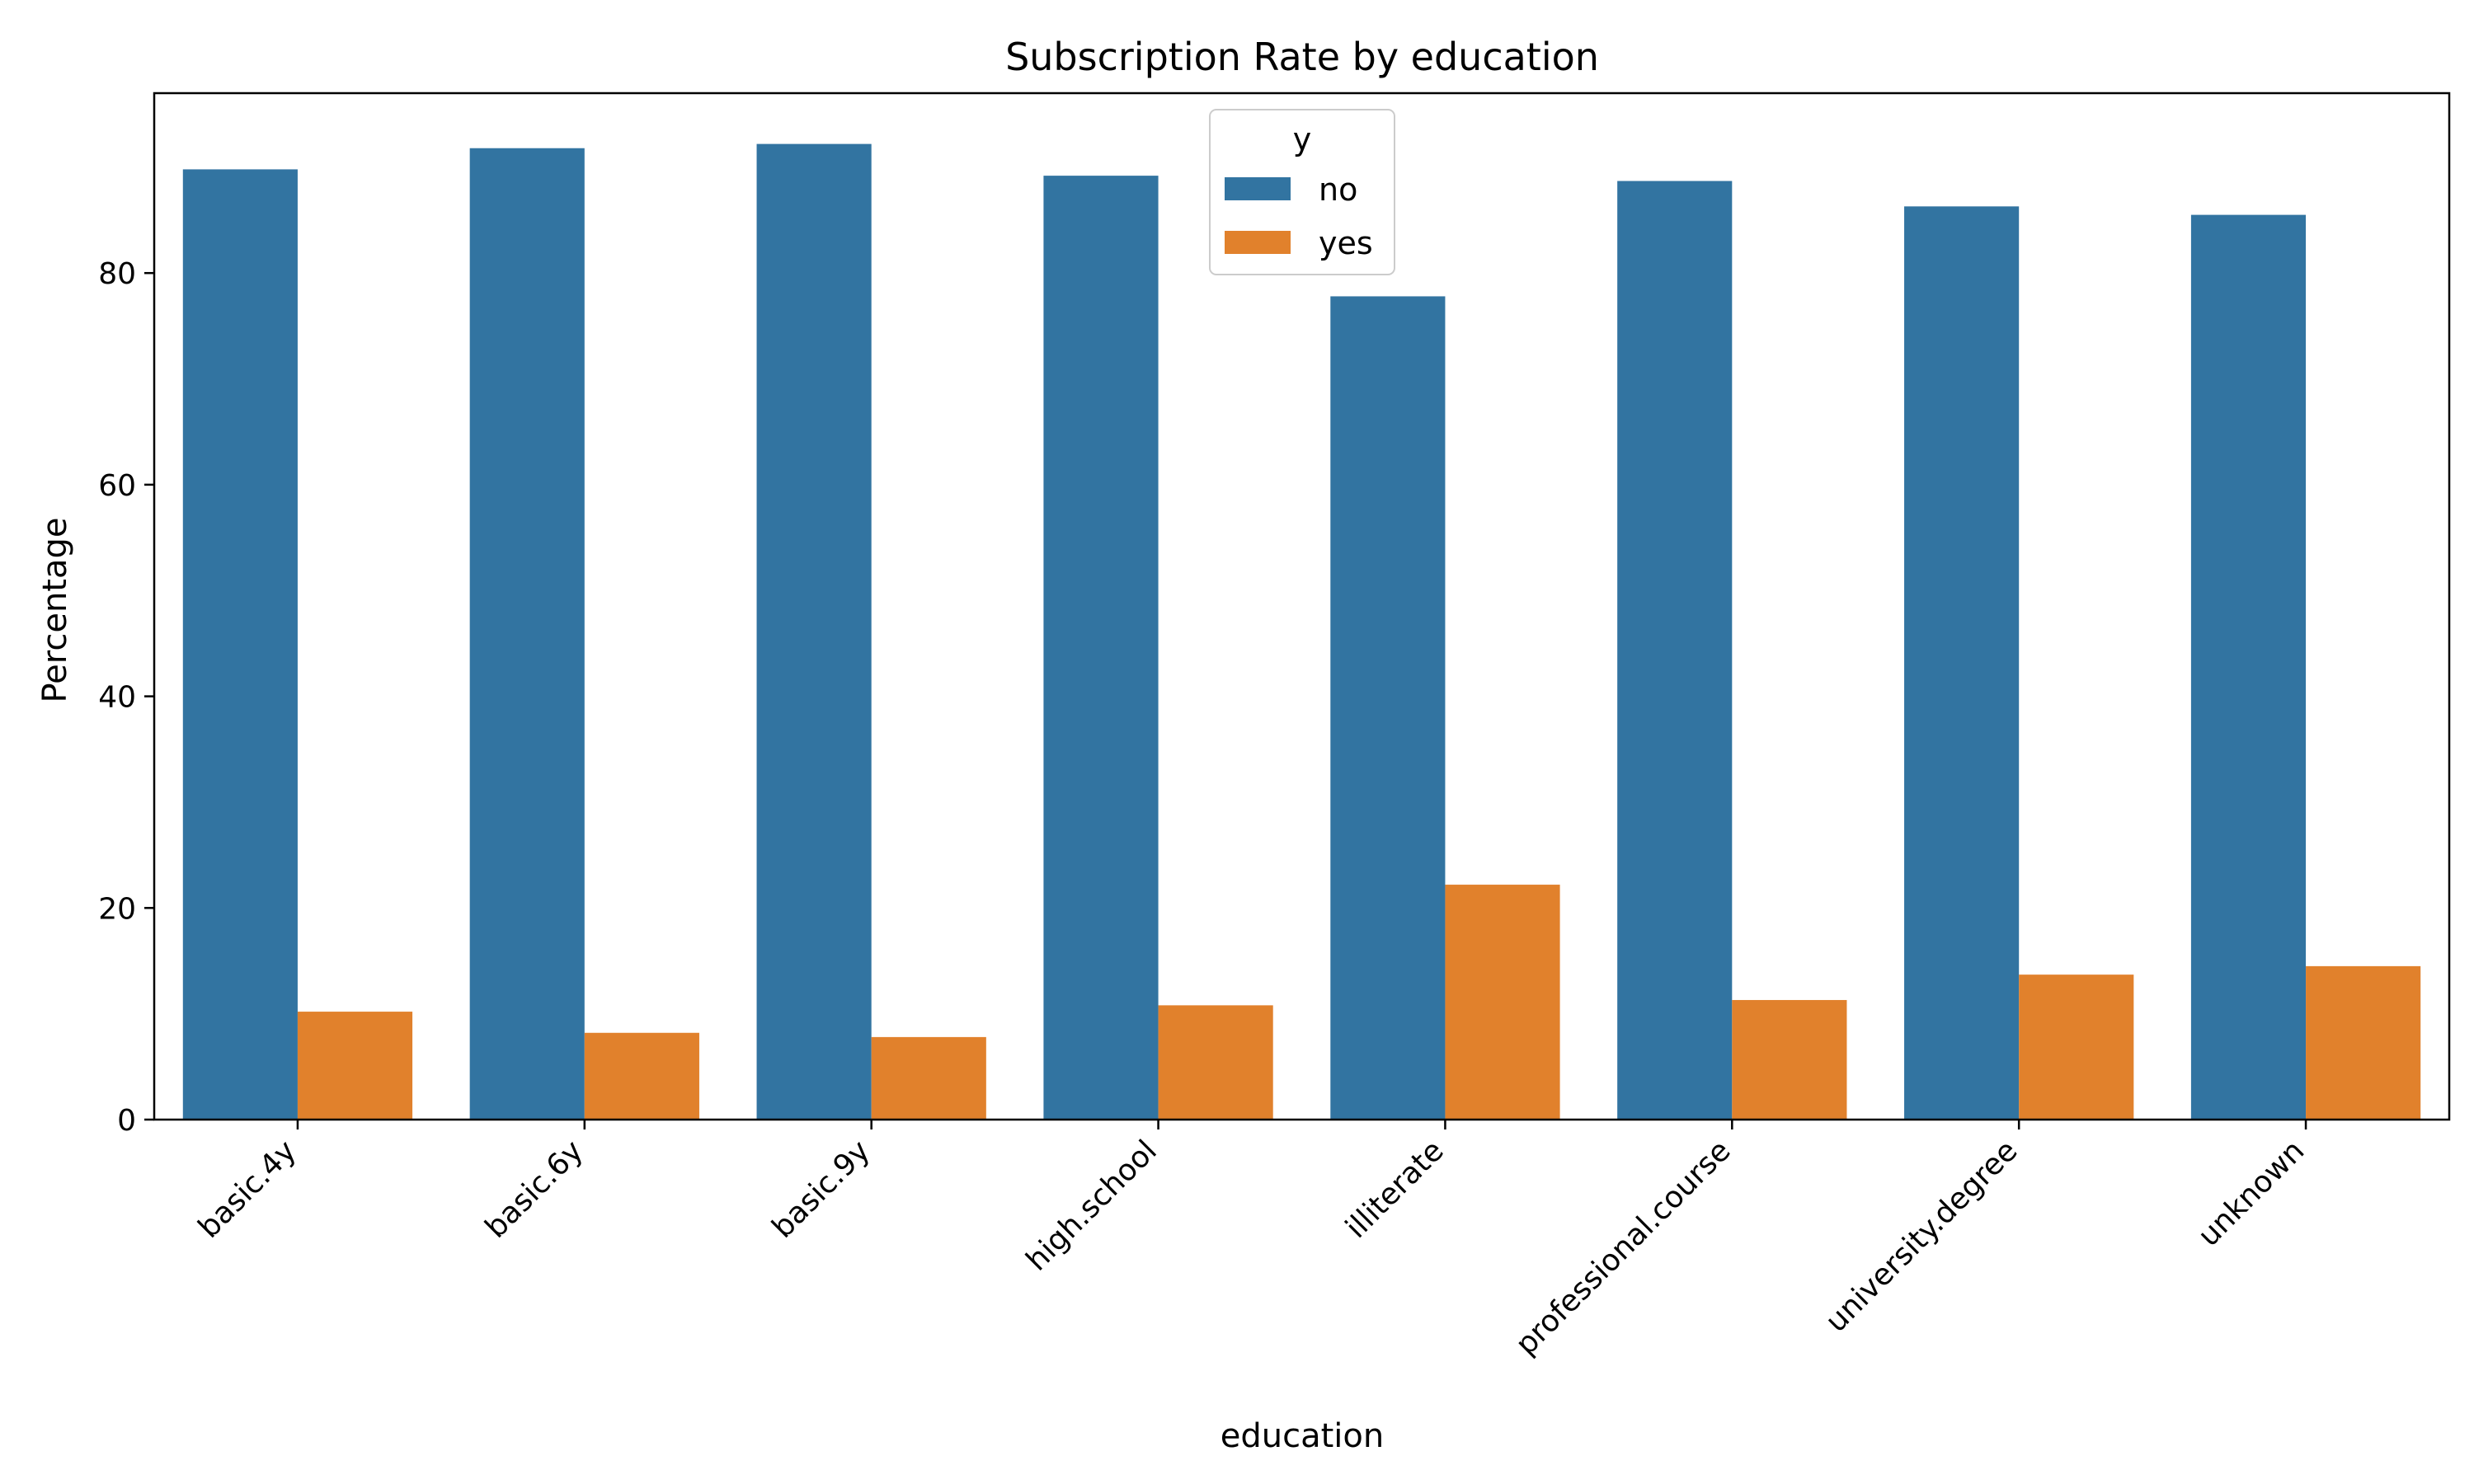 The height and width of the screenshot is (1484, 2474). I want to click on x-tick-label: basic.6y, so click(534, 1189).